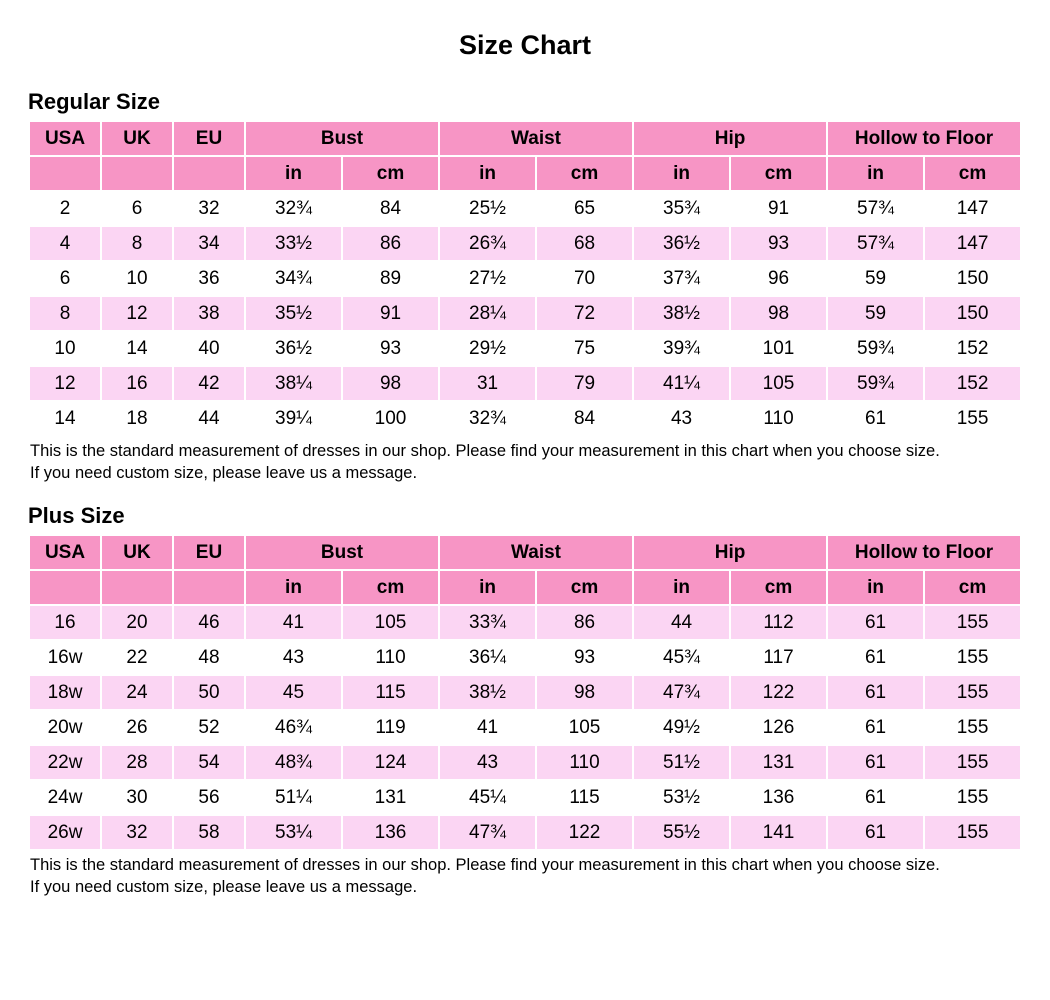 Image resolution: width=1050 pixels, height=1000 pixels. What do you see at coordinates (585, 208) in the screenshot?
I see `size-cell: 65` at bounding box center [585, 208].